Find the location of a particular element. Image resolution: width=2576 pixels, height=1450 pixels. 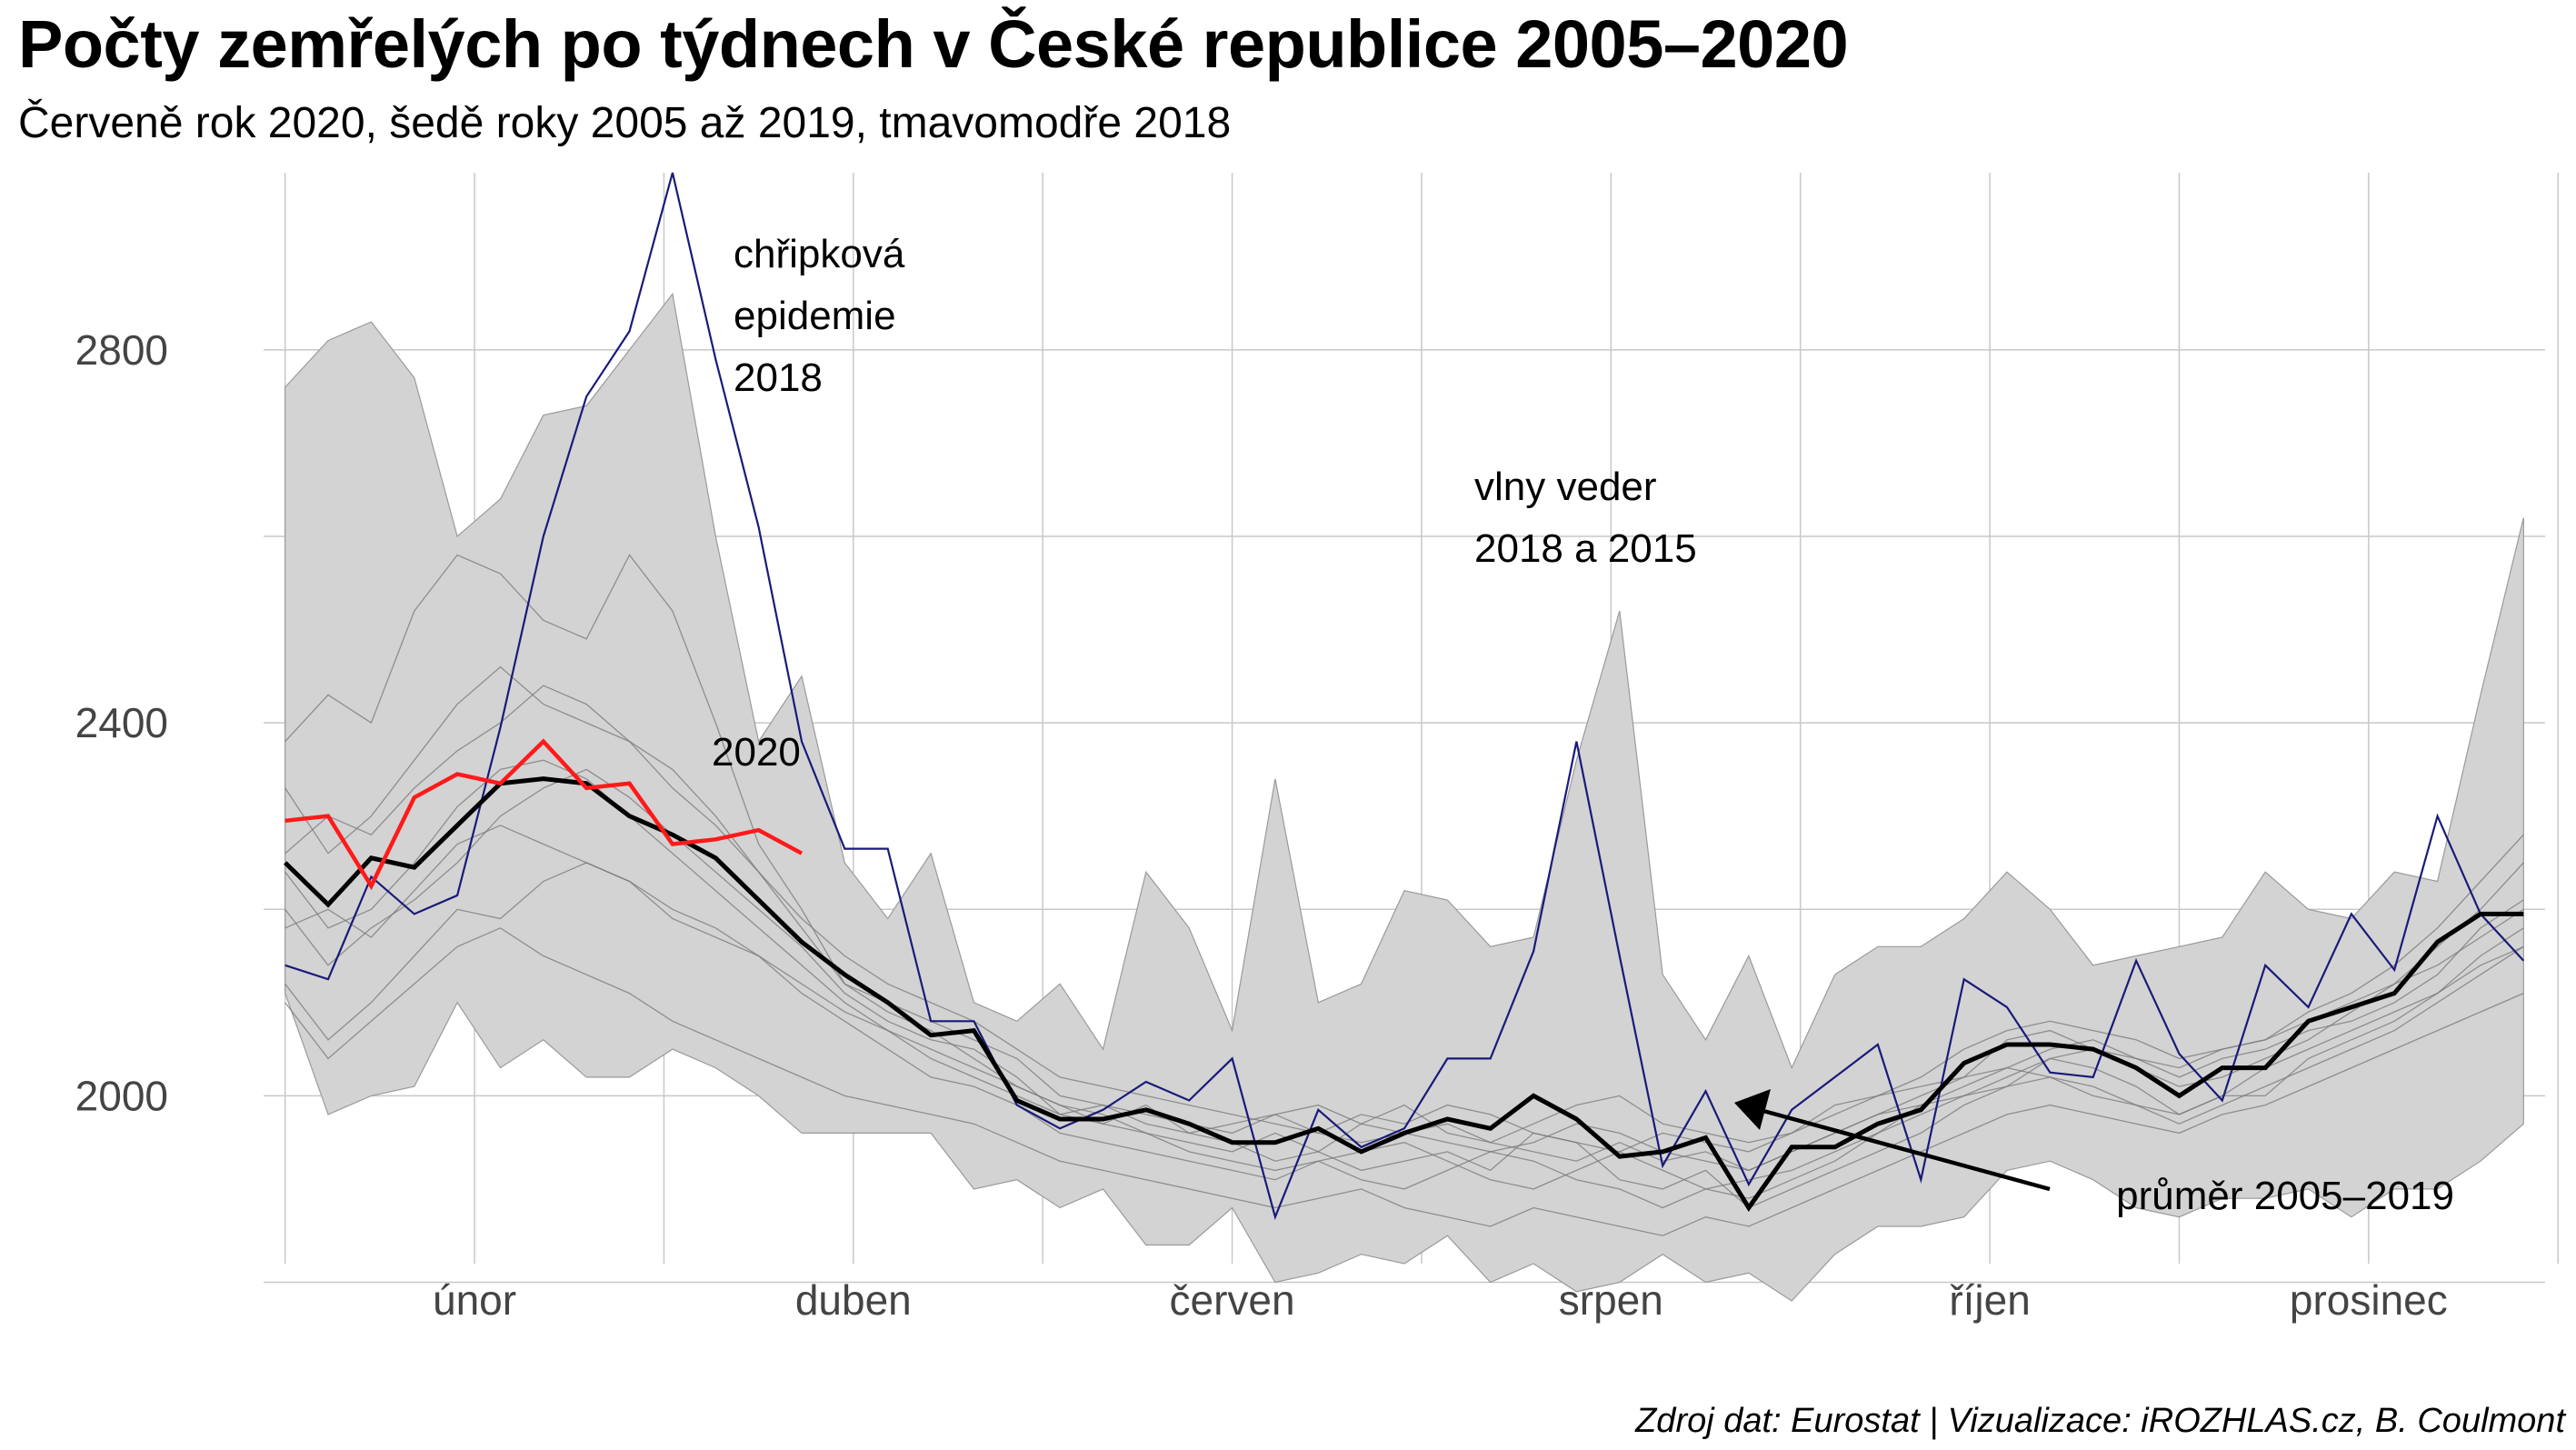

annotation-arrow-line is located at coordinates (1906, 1150).